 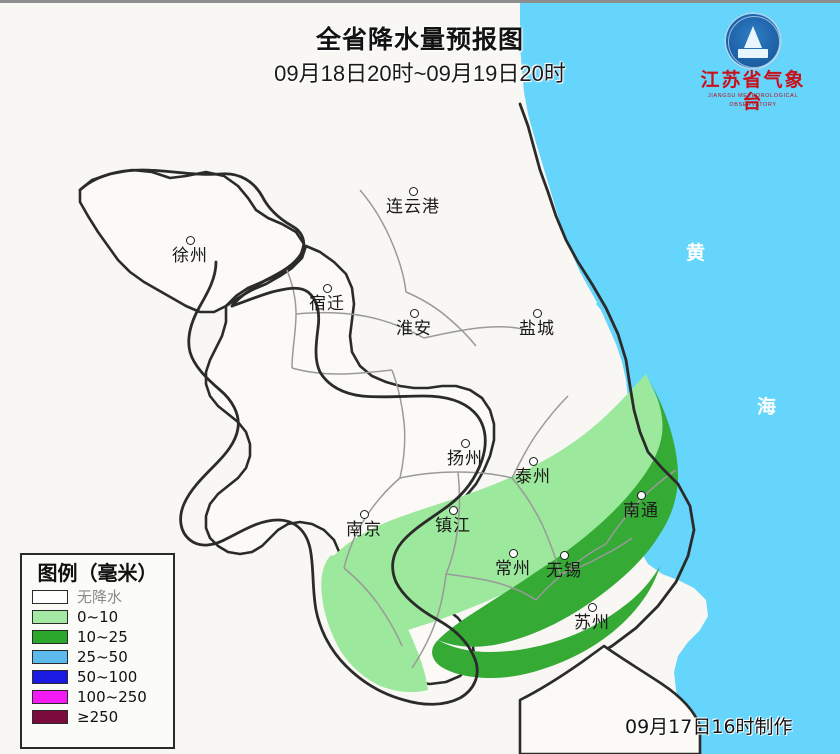 What do you see at coordinates (374, 624) in the screenshot?
I see `band-0-10-west-extension` at bounding box center [374, 624].